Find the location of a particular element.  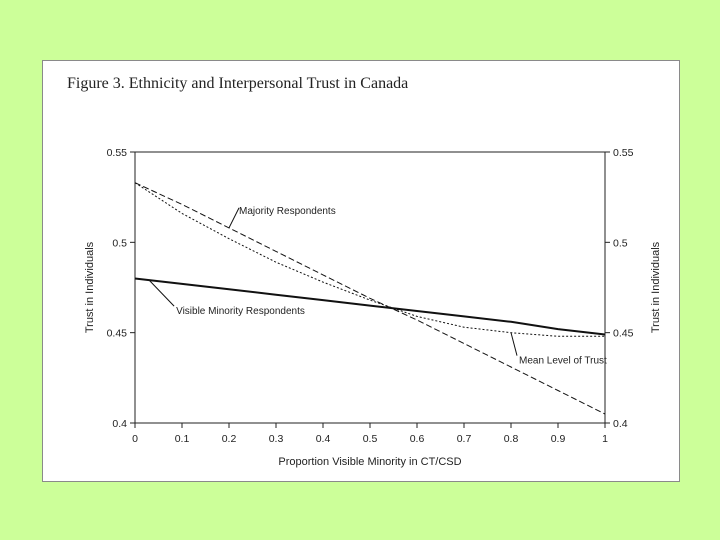

x-axis-label: Proportion Visible Minority in CT/CSD is located at coordinates (369, 462).